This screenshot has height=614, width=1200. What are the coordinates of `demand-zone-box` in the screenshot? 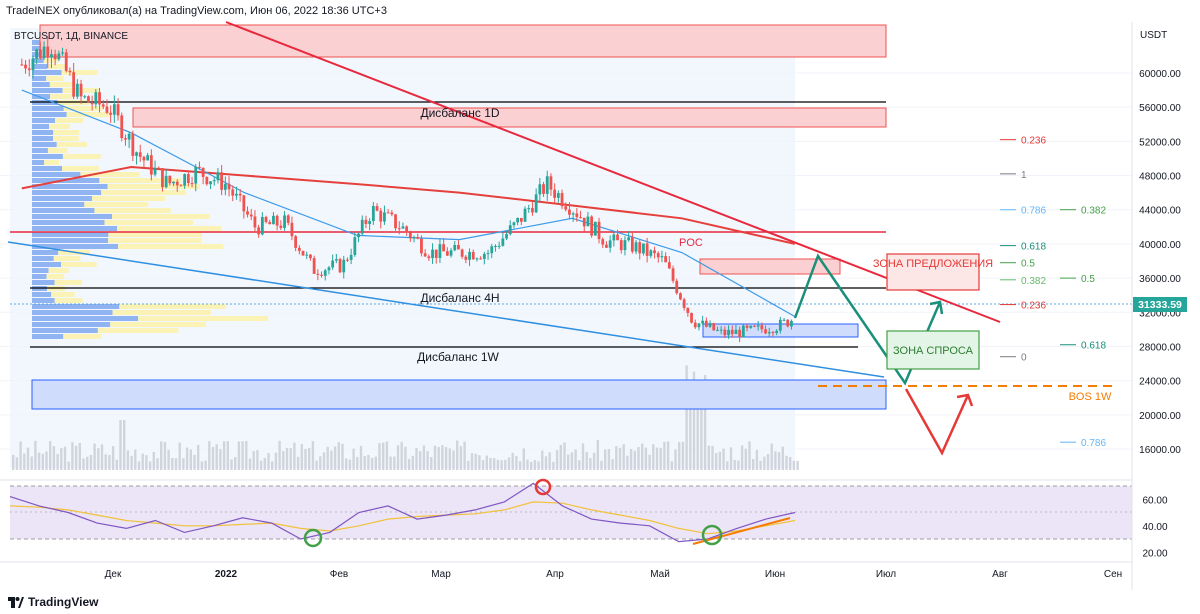 It's located at (933, 350).